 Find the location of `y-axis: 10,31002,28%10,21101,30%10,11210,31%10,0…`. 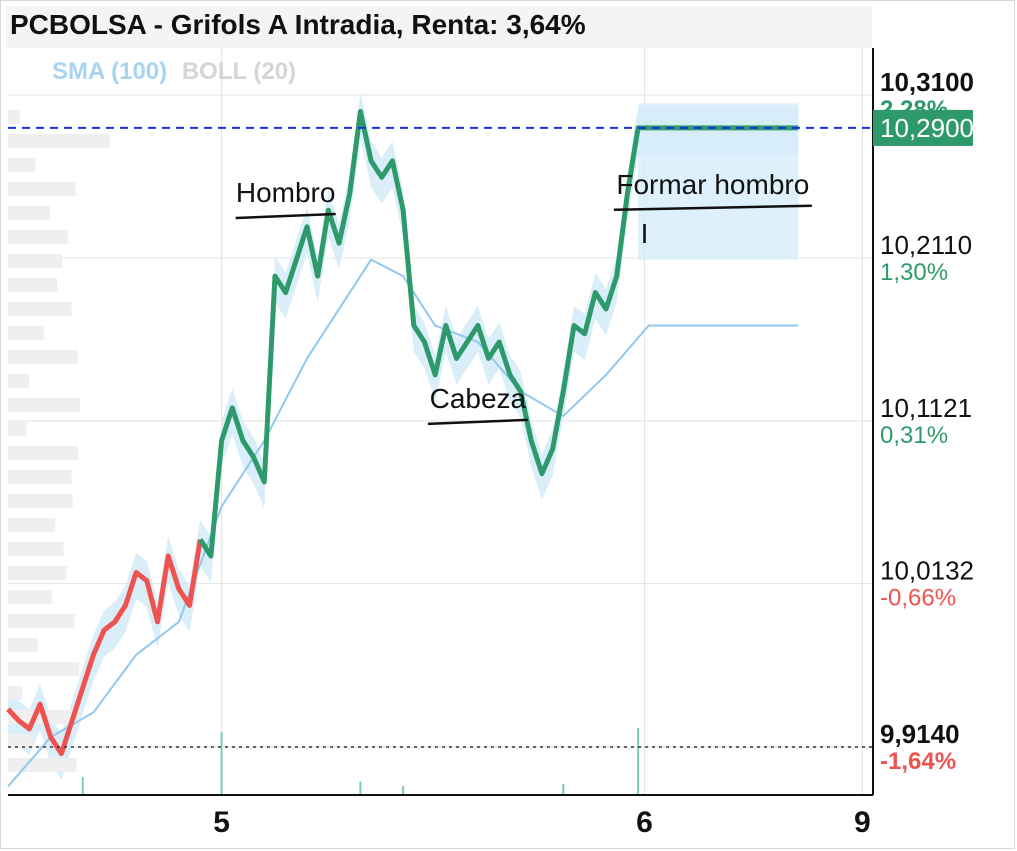

y-axis: 10,31002,28%10,21101,30%10,11210,31%10,0… is located at coordinates (923, 421).